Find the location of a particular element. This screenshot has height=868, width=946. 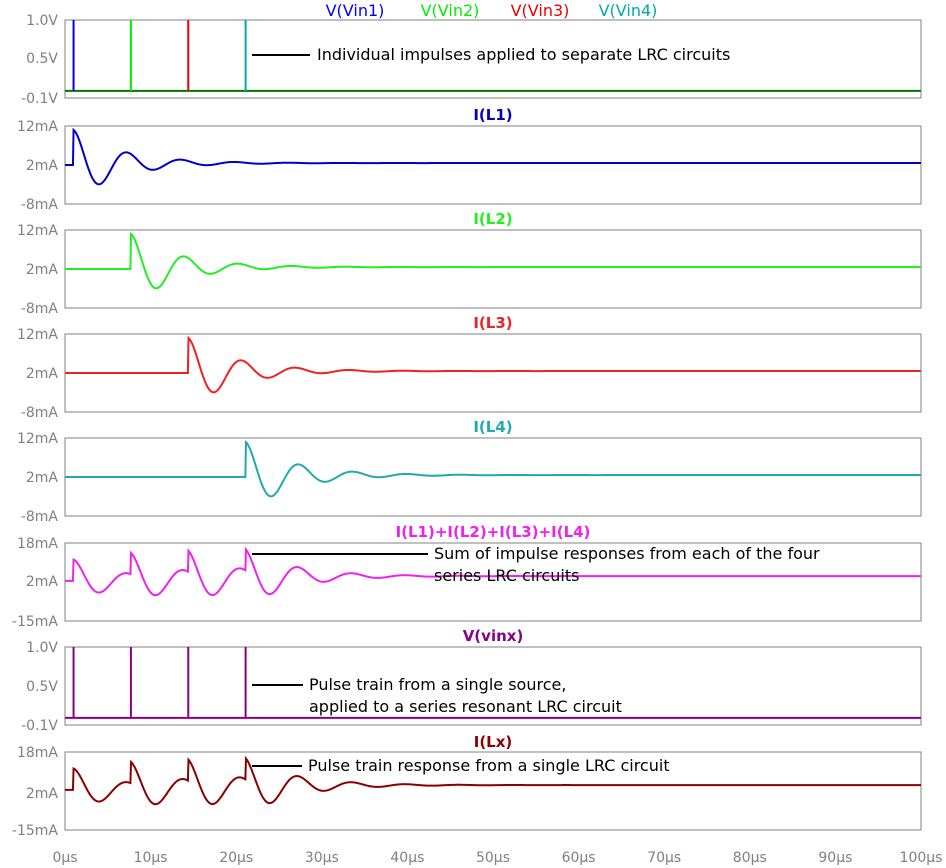

legend-entry: V(Vin4) is located at coordinates (628, 10).